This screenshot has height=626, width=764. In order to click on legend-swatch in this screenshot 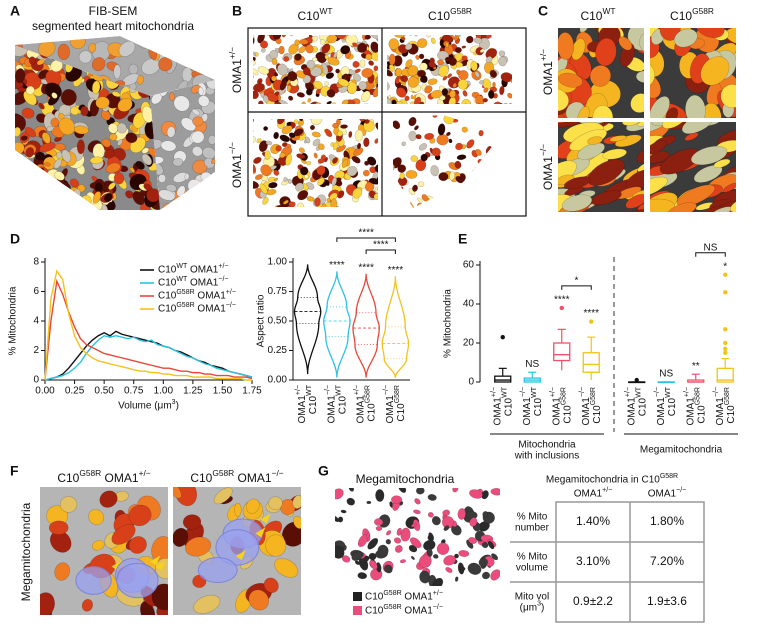, I will do `click(357, 610)`.